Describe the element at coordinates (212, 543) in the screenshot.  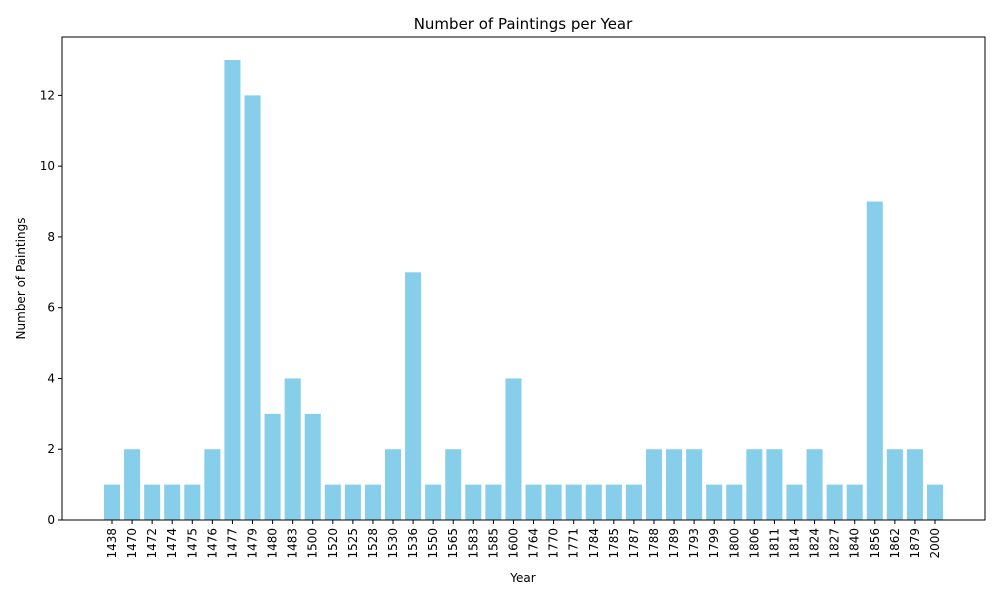
I see `x-tick-label-1476: 1476` at that location.